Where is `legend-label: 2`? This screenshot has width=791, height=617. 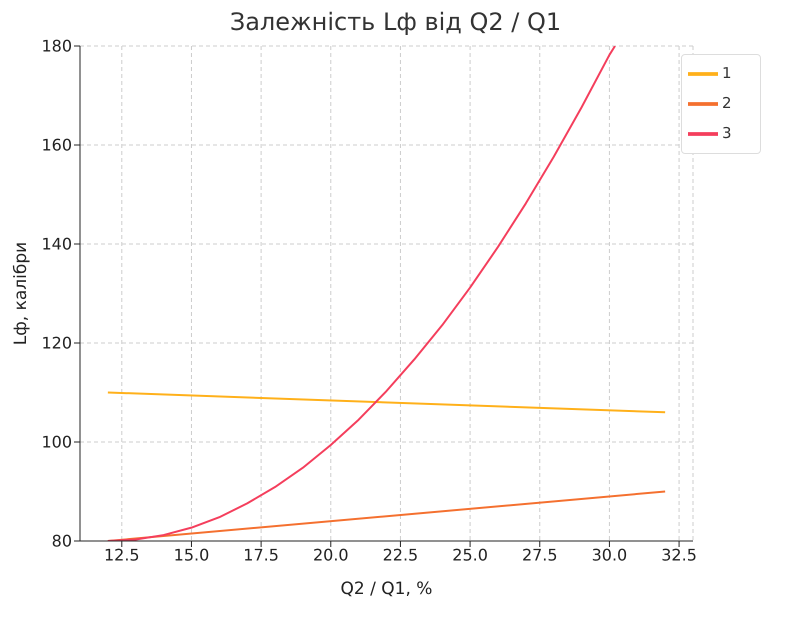 legend-label: 2 is located at coordinates (727, 103).